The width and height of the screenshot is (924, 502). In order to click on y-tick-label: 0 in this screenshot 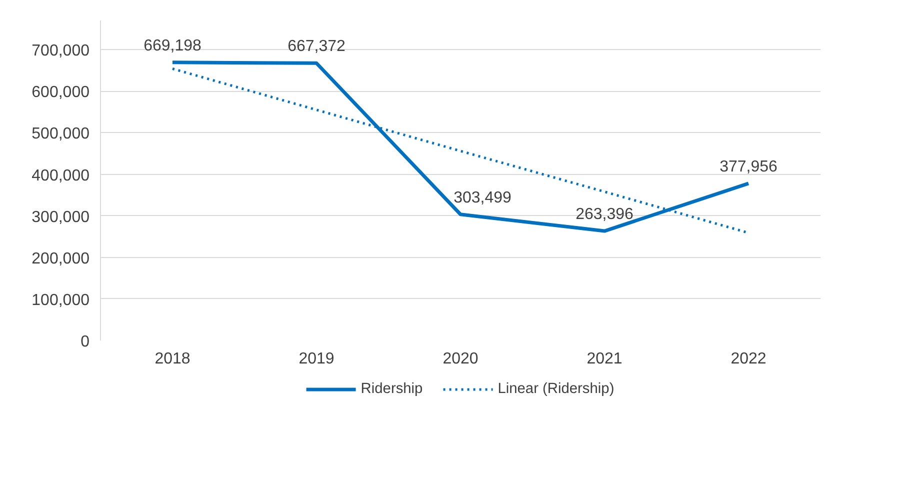, I will do `click(85, 342)`.